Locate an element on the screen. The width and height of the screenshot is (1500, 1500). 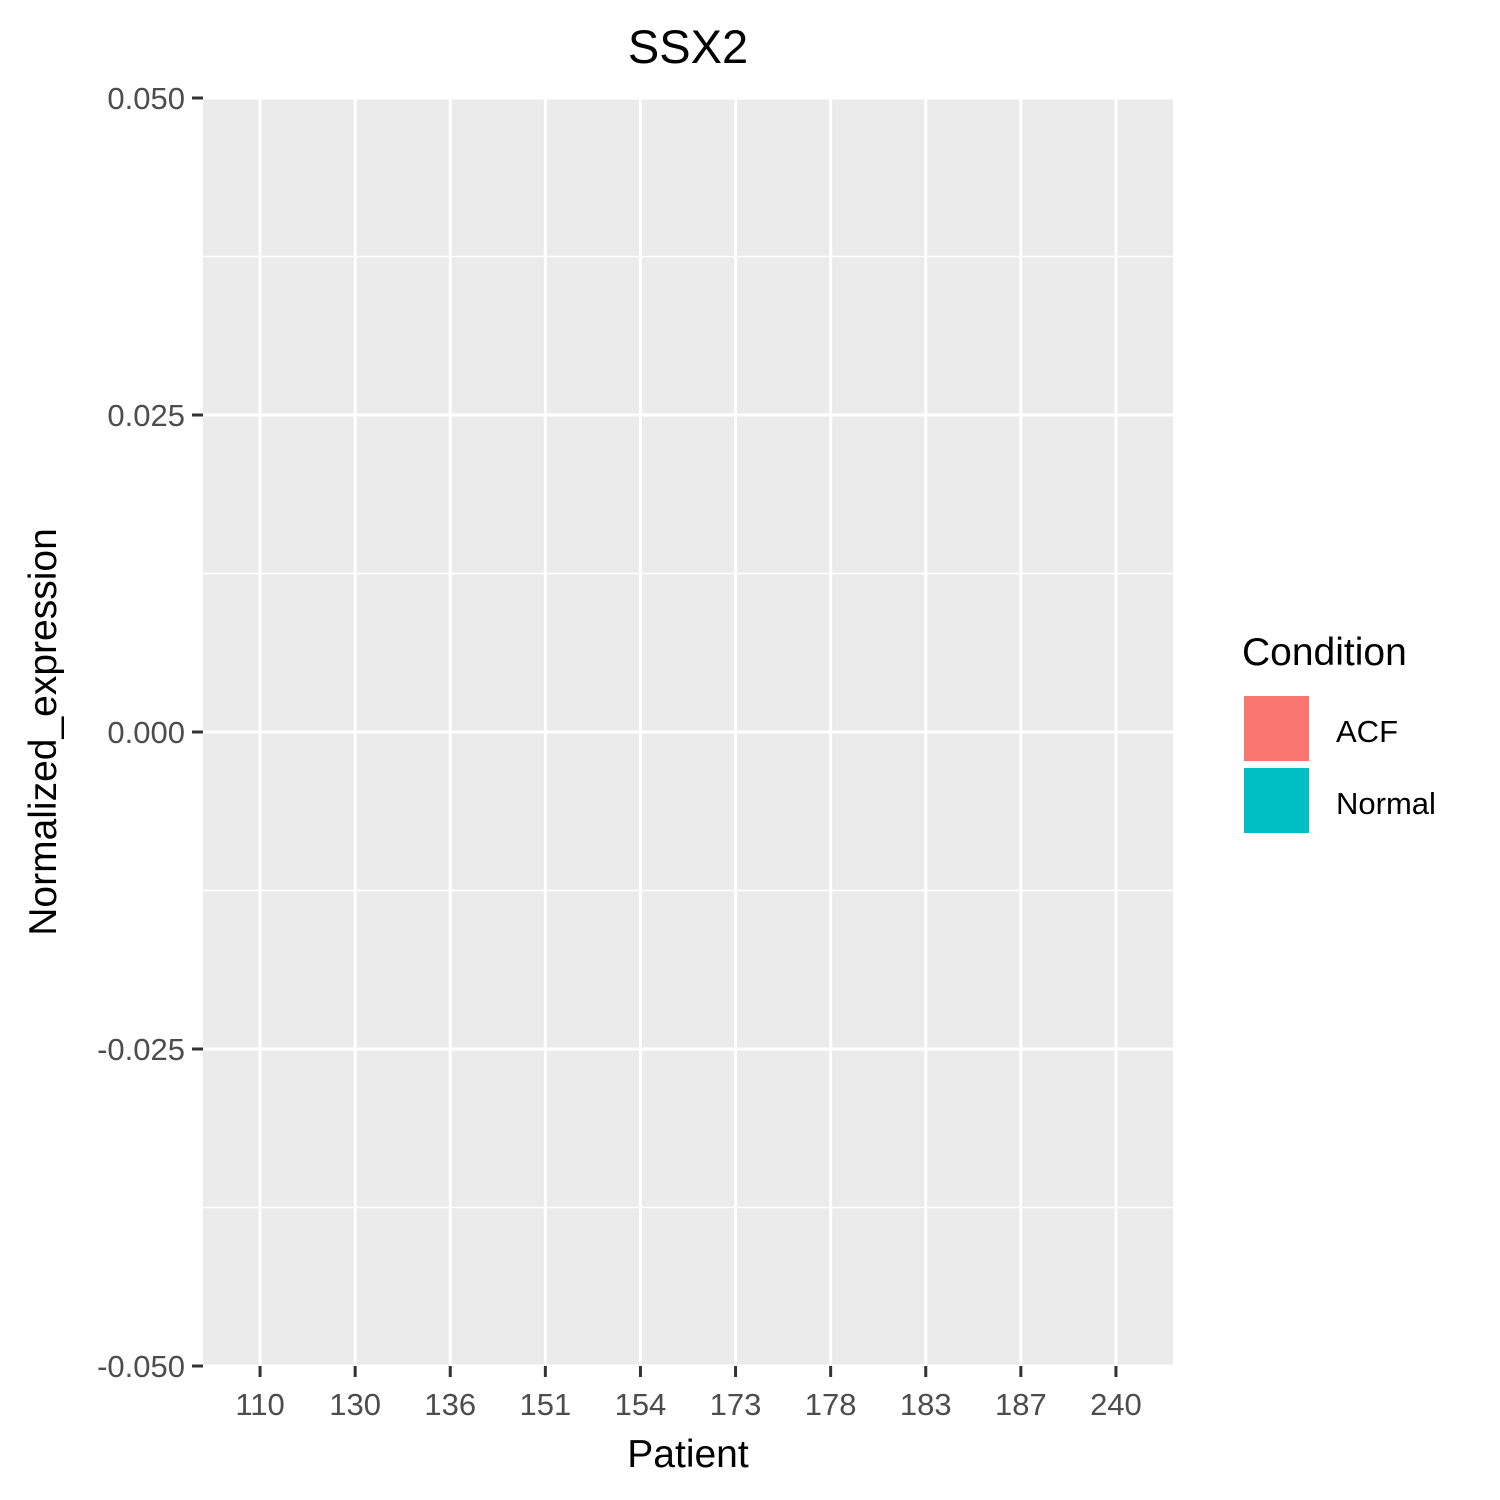
y-tick-label: -0.050 is located at coordinates (141, 1366).